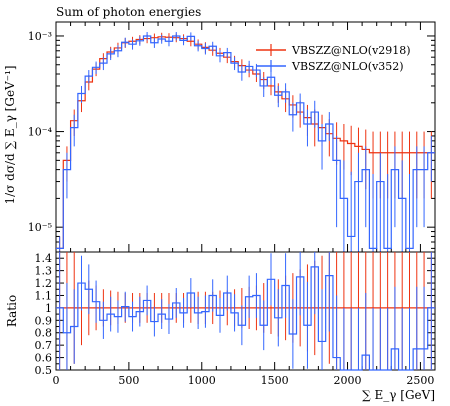  I want to click on ratio-y-tick-label: 1, so click(48, 308).